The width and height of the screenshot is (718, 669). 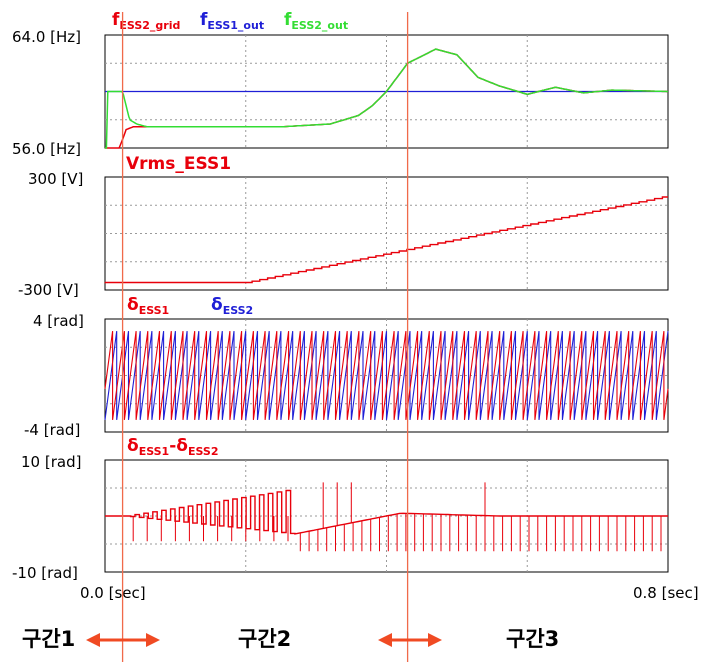 I want to click on legend-f-ess1-out: fESS1_out, so click(x=232, y=21).